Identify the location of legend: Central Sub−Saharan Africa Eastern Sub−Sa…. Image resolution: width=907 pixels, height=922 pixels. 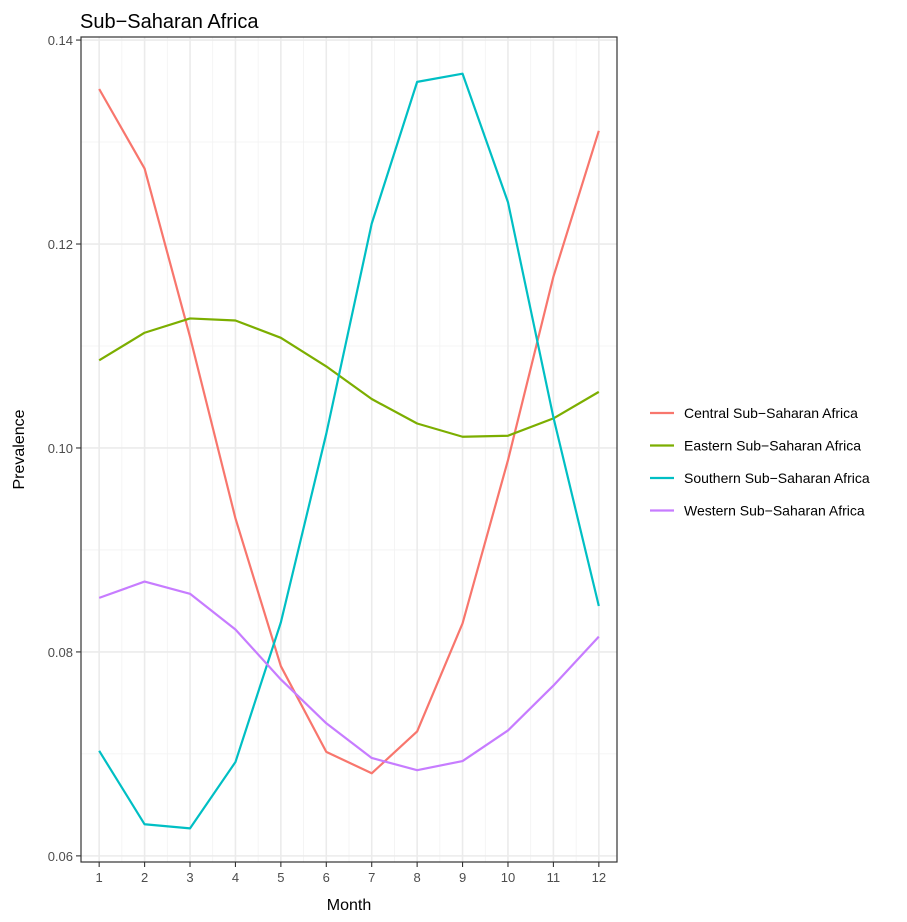
(760, 462).